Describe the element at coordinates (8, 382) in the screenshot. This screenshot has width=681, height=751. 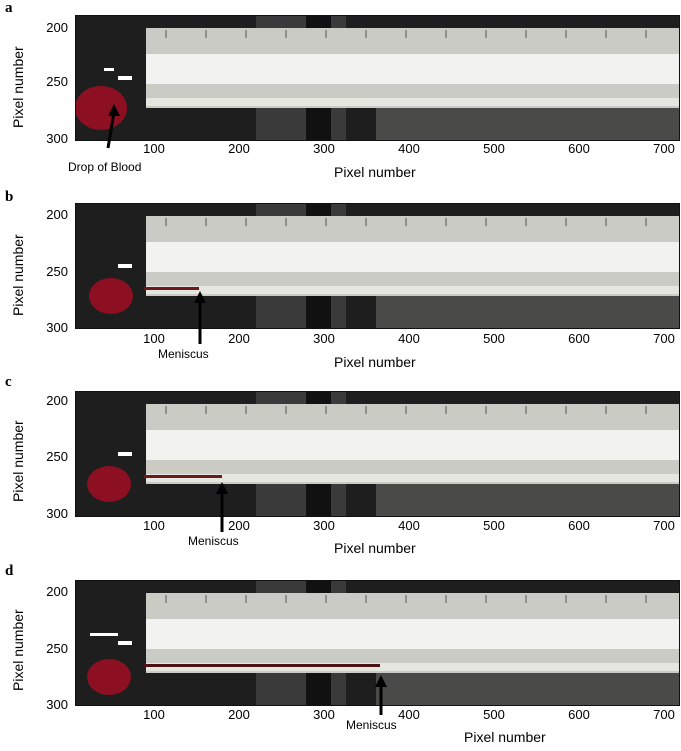
I see `panel-label: c` at that location.